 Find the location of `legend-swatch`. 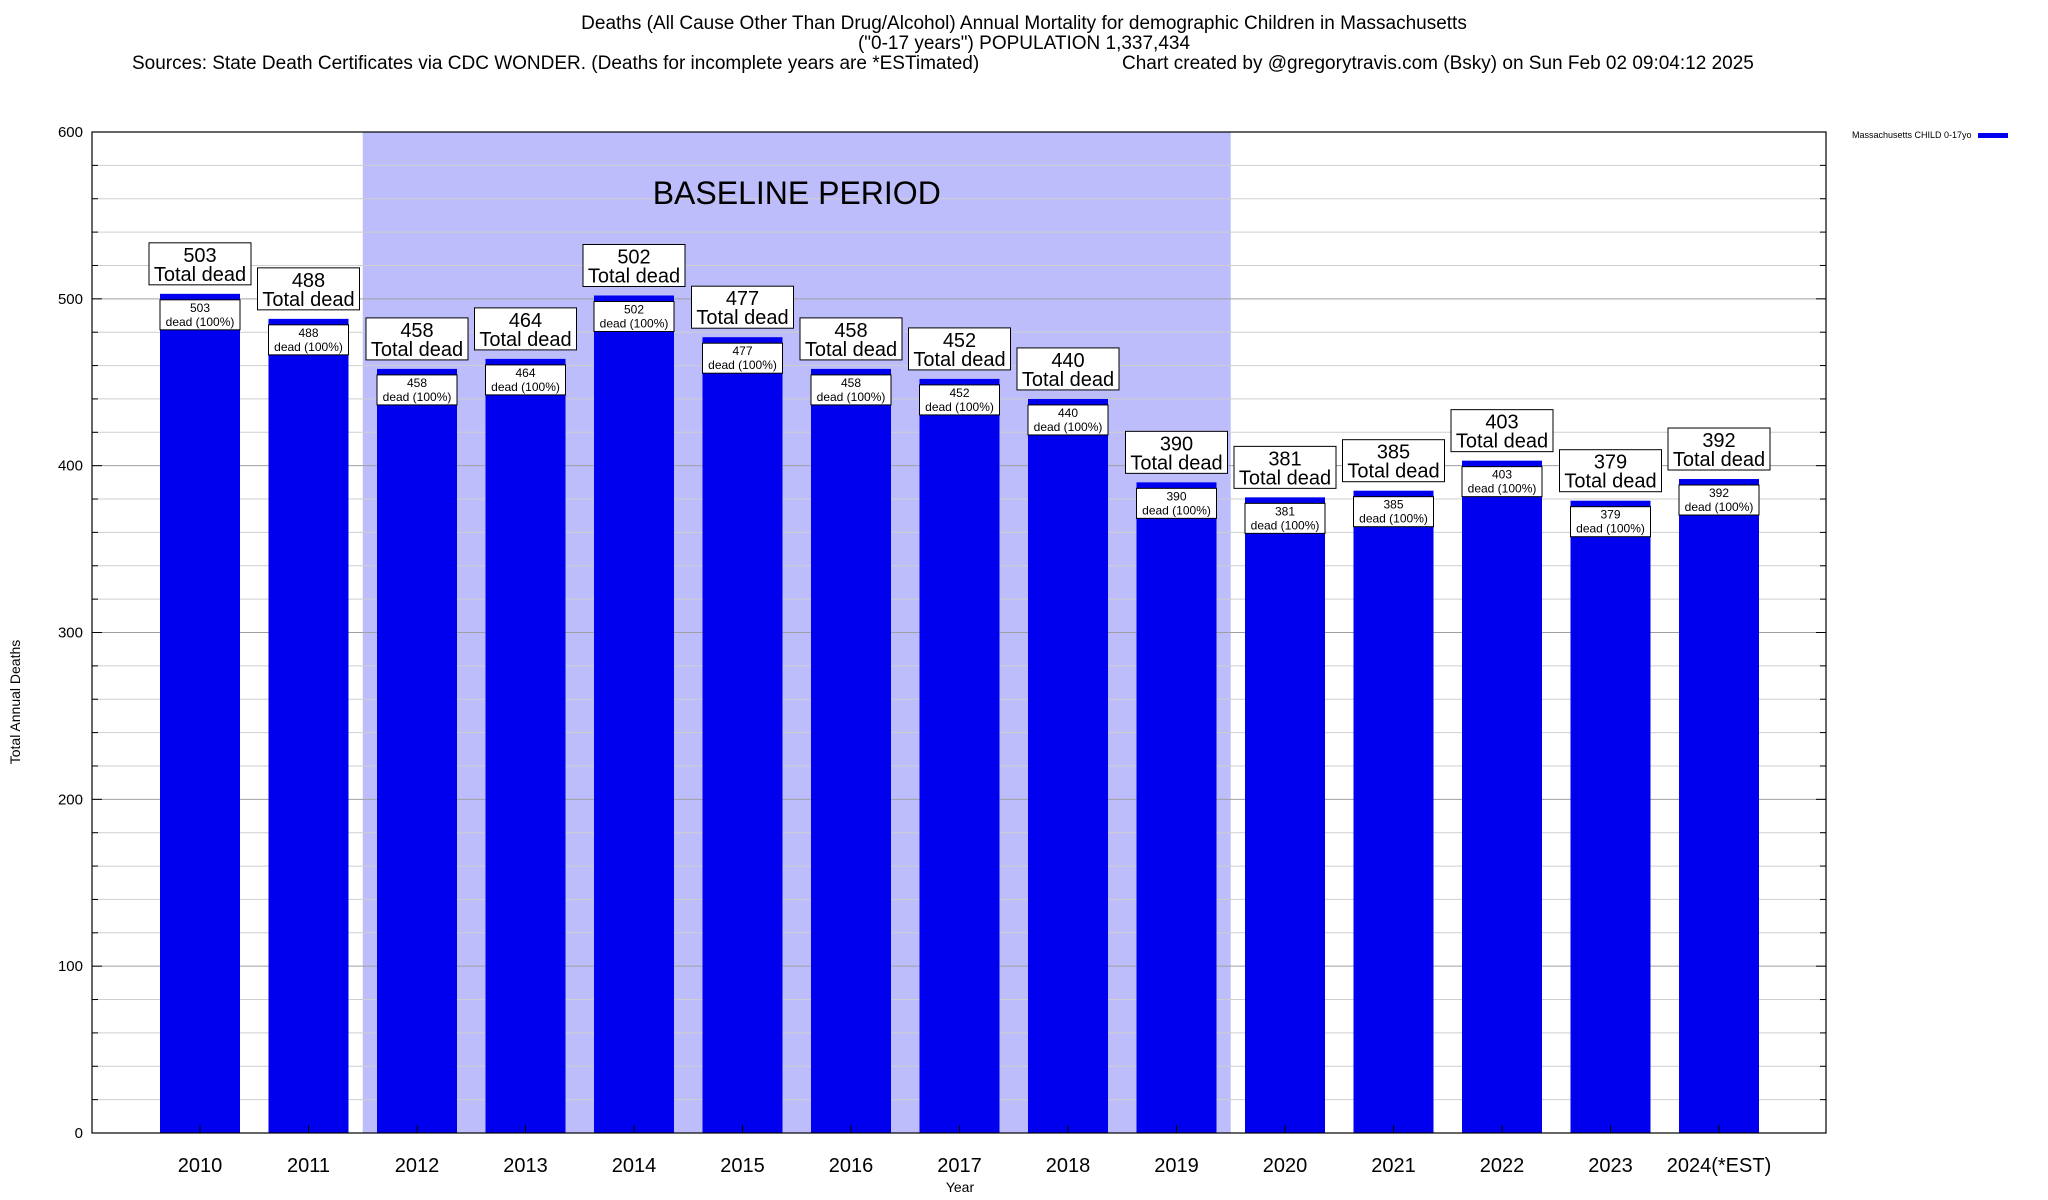

legend-swatch is located at coordinates (1992, 135).